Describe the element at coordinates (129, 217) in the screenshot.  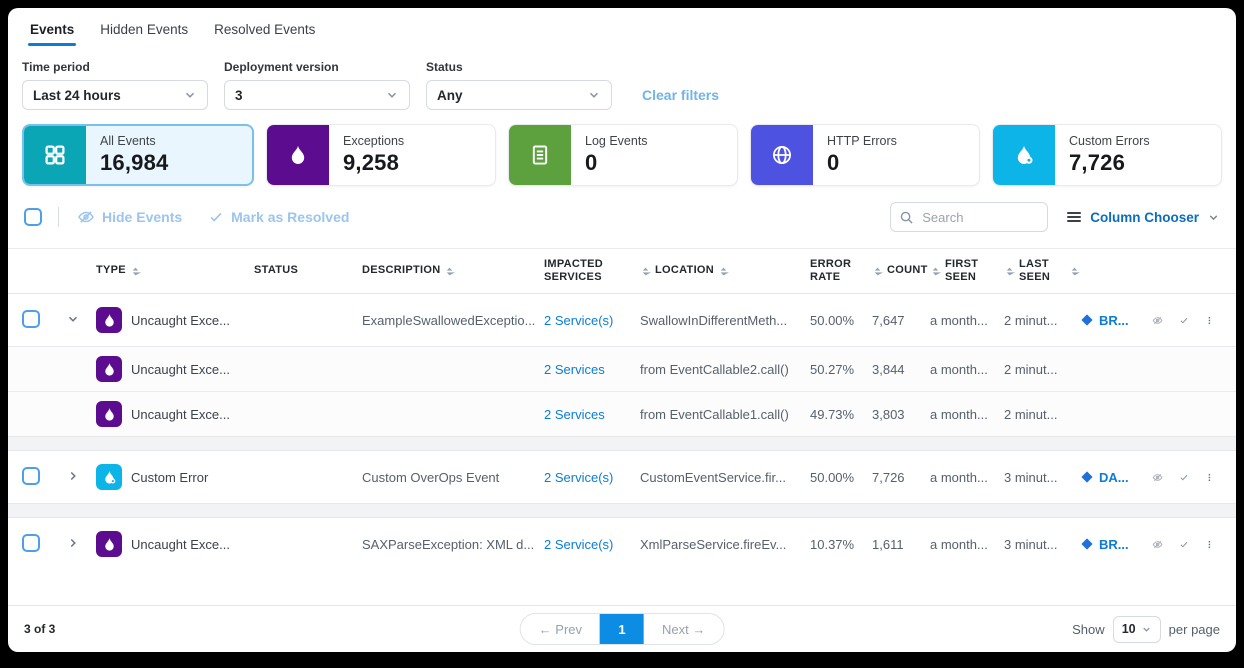
I see `hide-events-button: Hide Events` at that location.